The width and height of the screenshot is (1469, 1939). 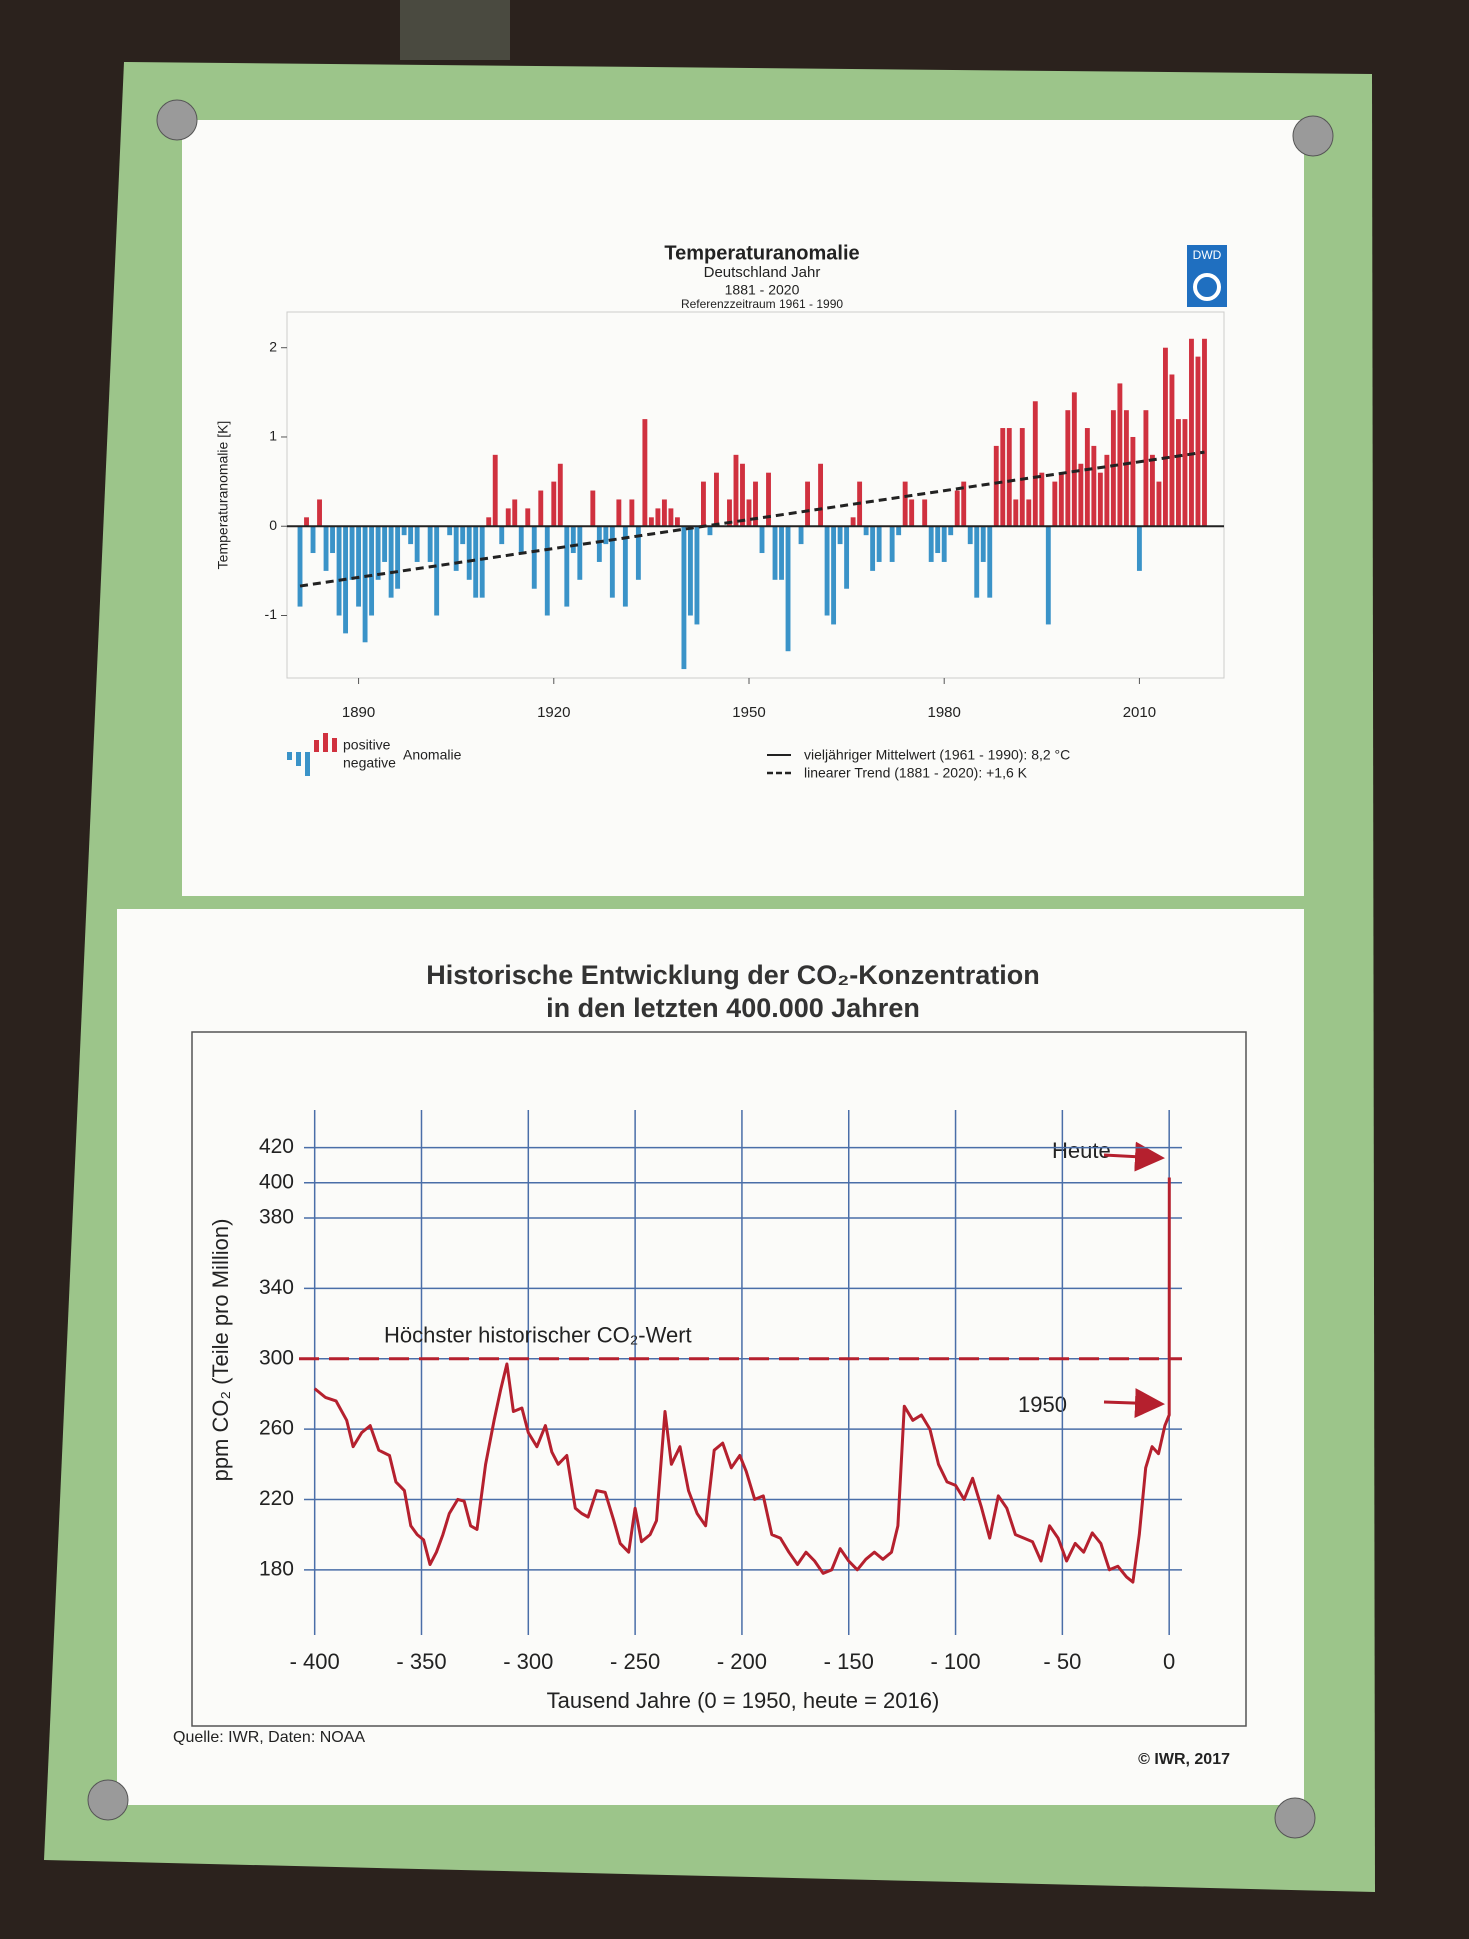 What do you see at coordinates (733, 1008) in the screenshot?
I see `chart-title: in den letzten 400.000 Jahren` at bounding box center [733, 1008].